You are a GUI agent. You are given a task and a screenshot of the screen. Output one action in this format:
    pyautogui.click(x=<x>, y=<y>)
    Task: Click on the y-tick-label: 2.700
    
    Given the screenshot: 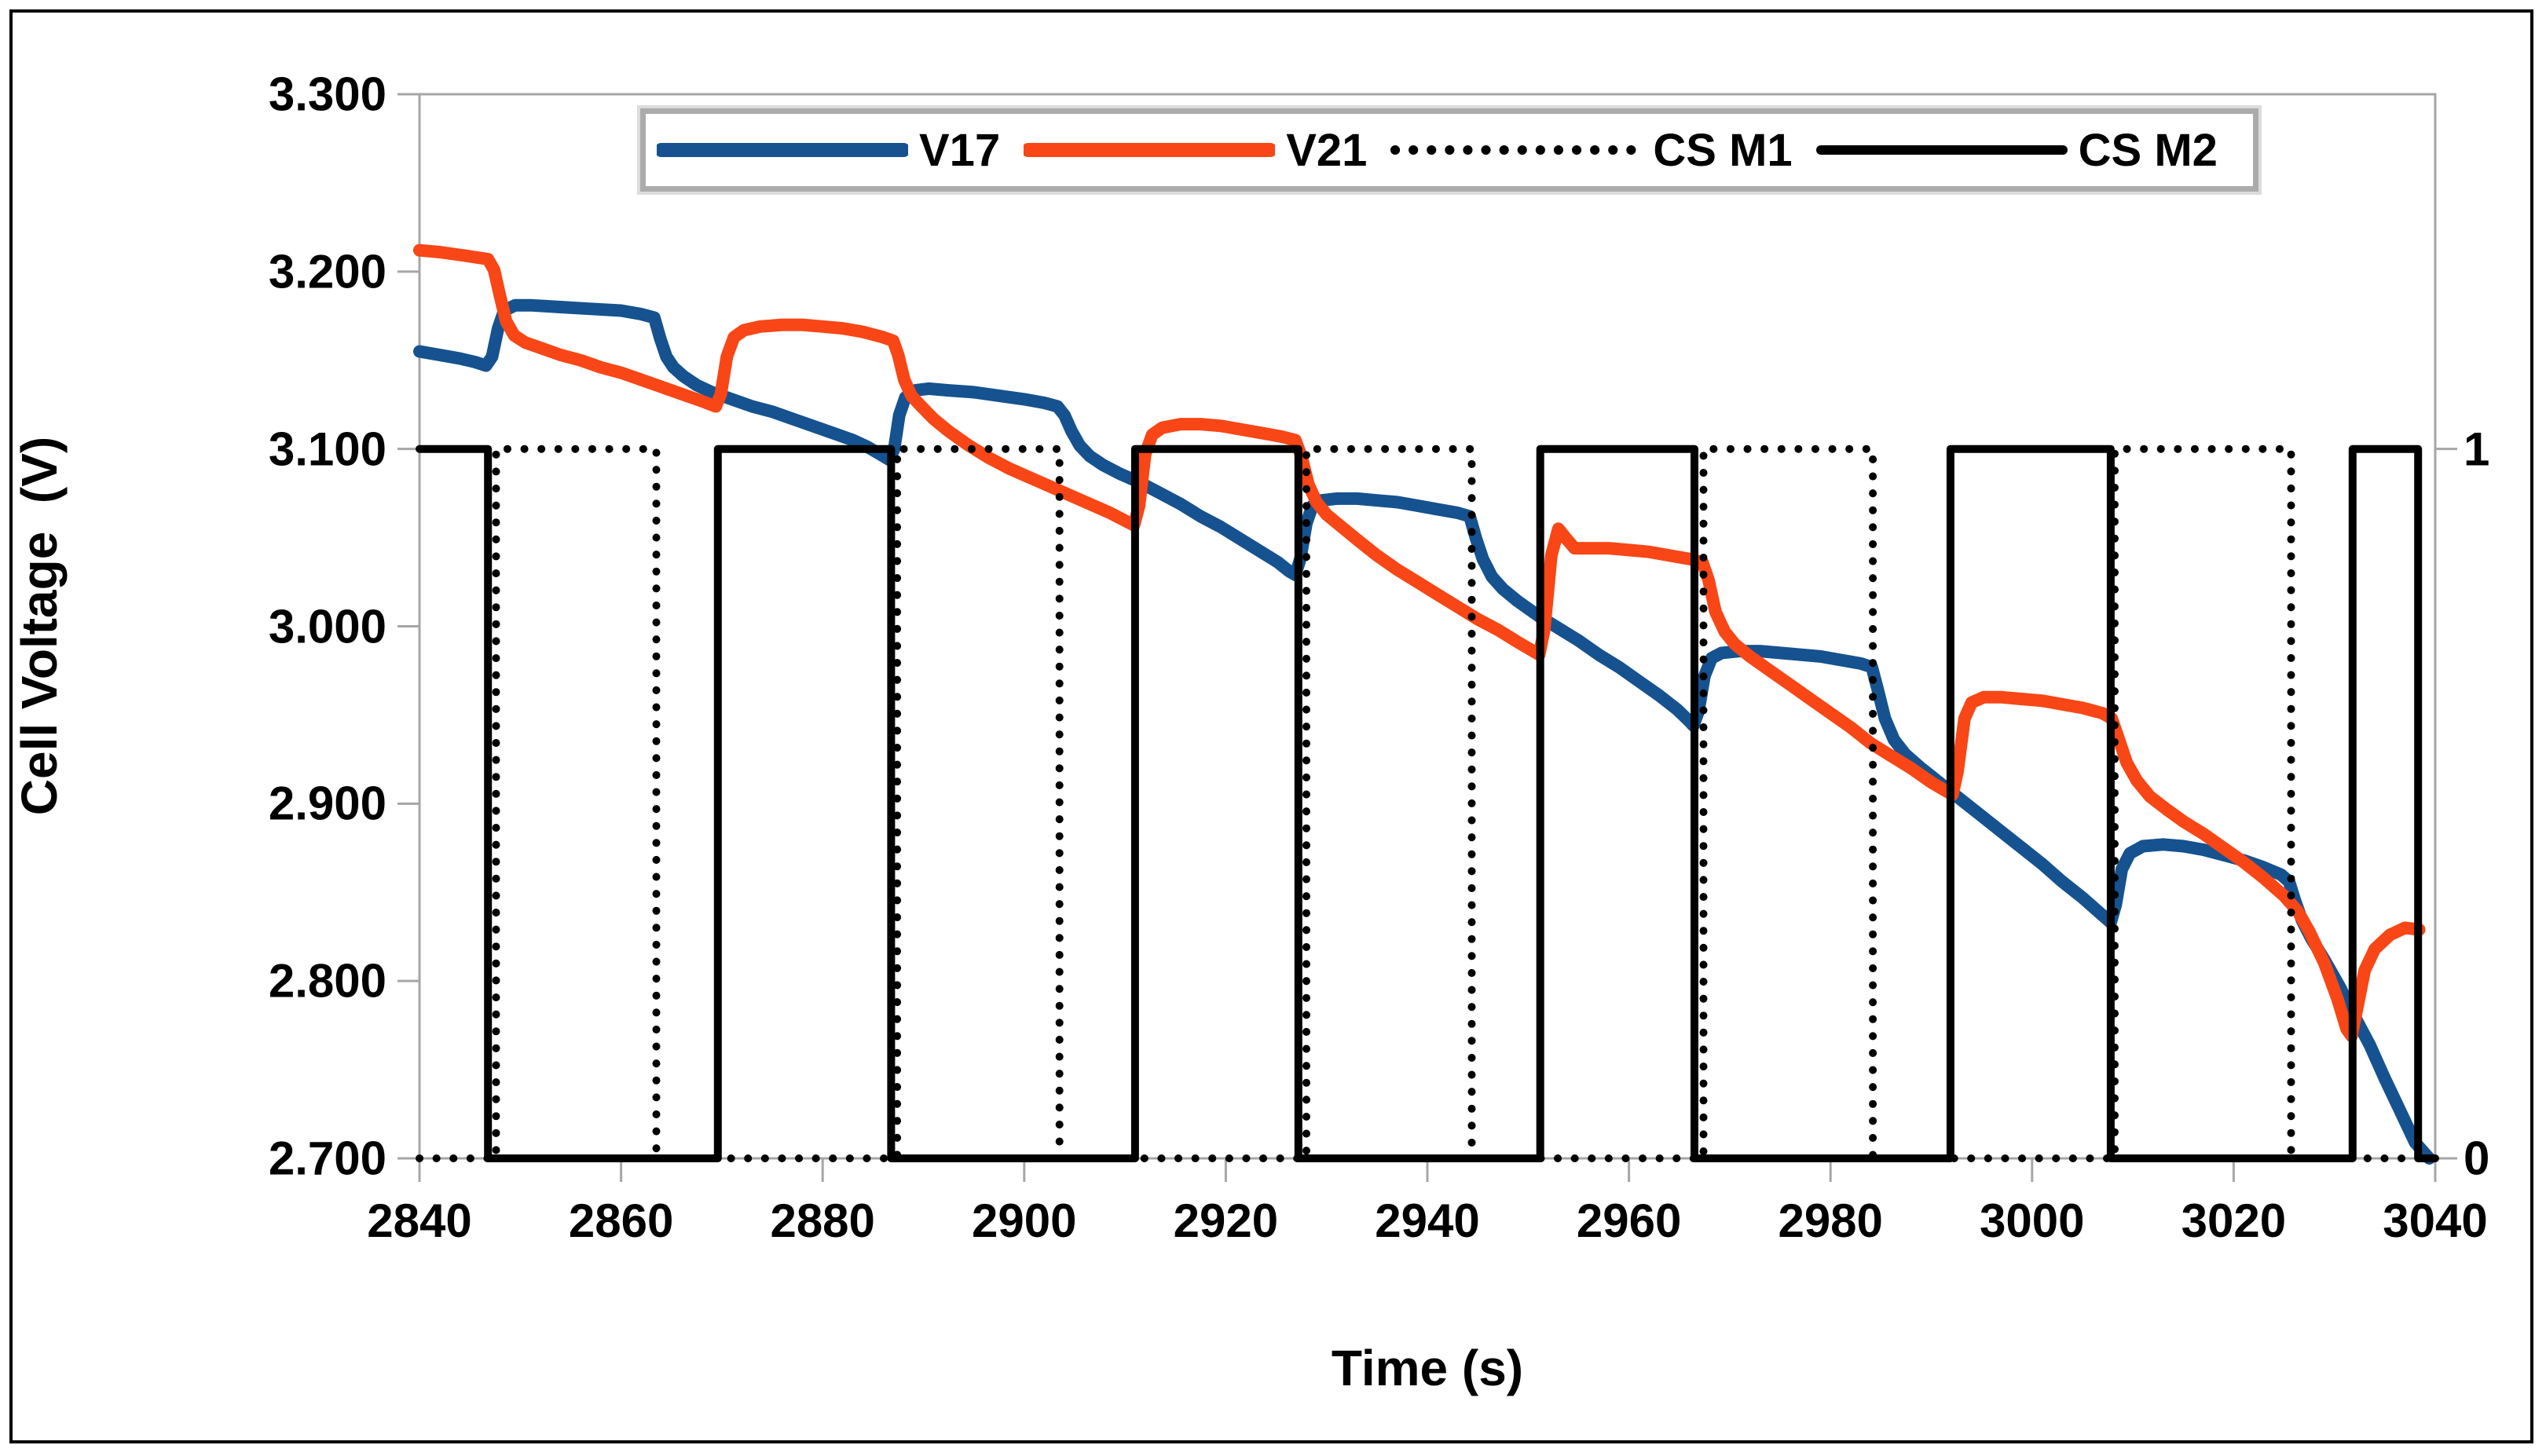 What is the action you would take?
    pyautogui.click(x=327, y=1158)
    